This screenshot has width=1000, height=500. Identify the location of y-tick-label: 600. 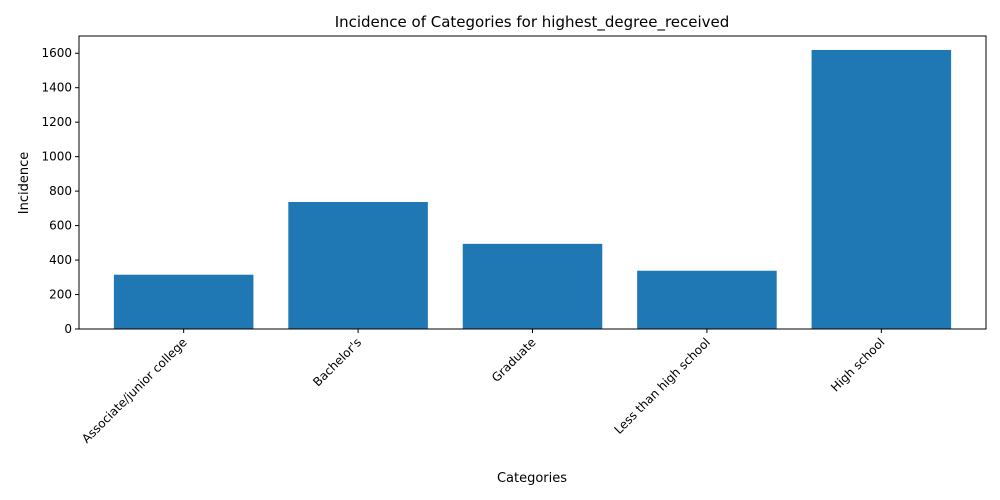
(60, 226).